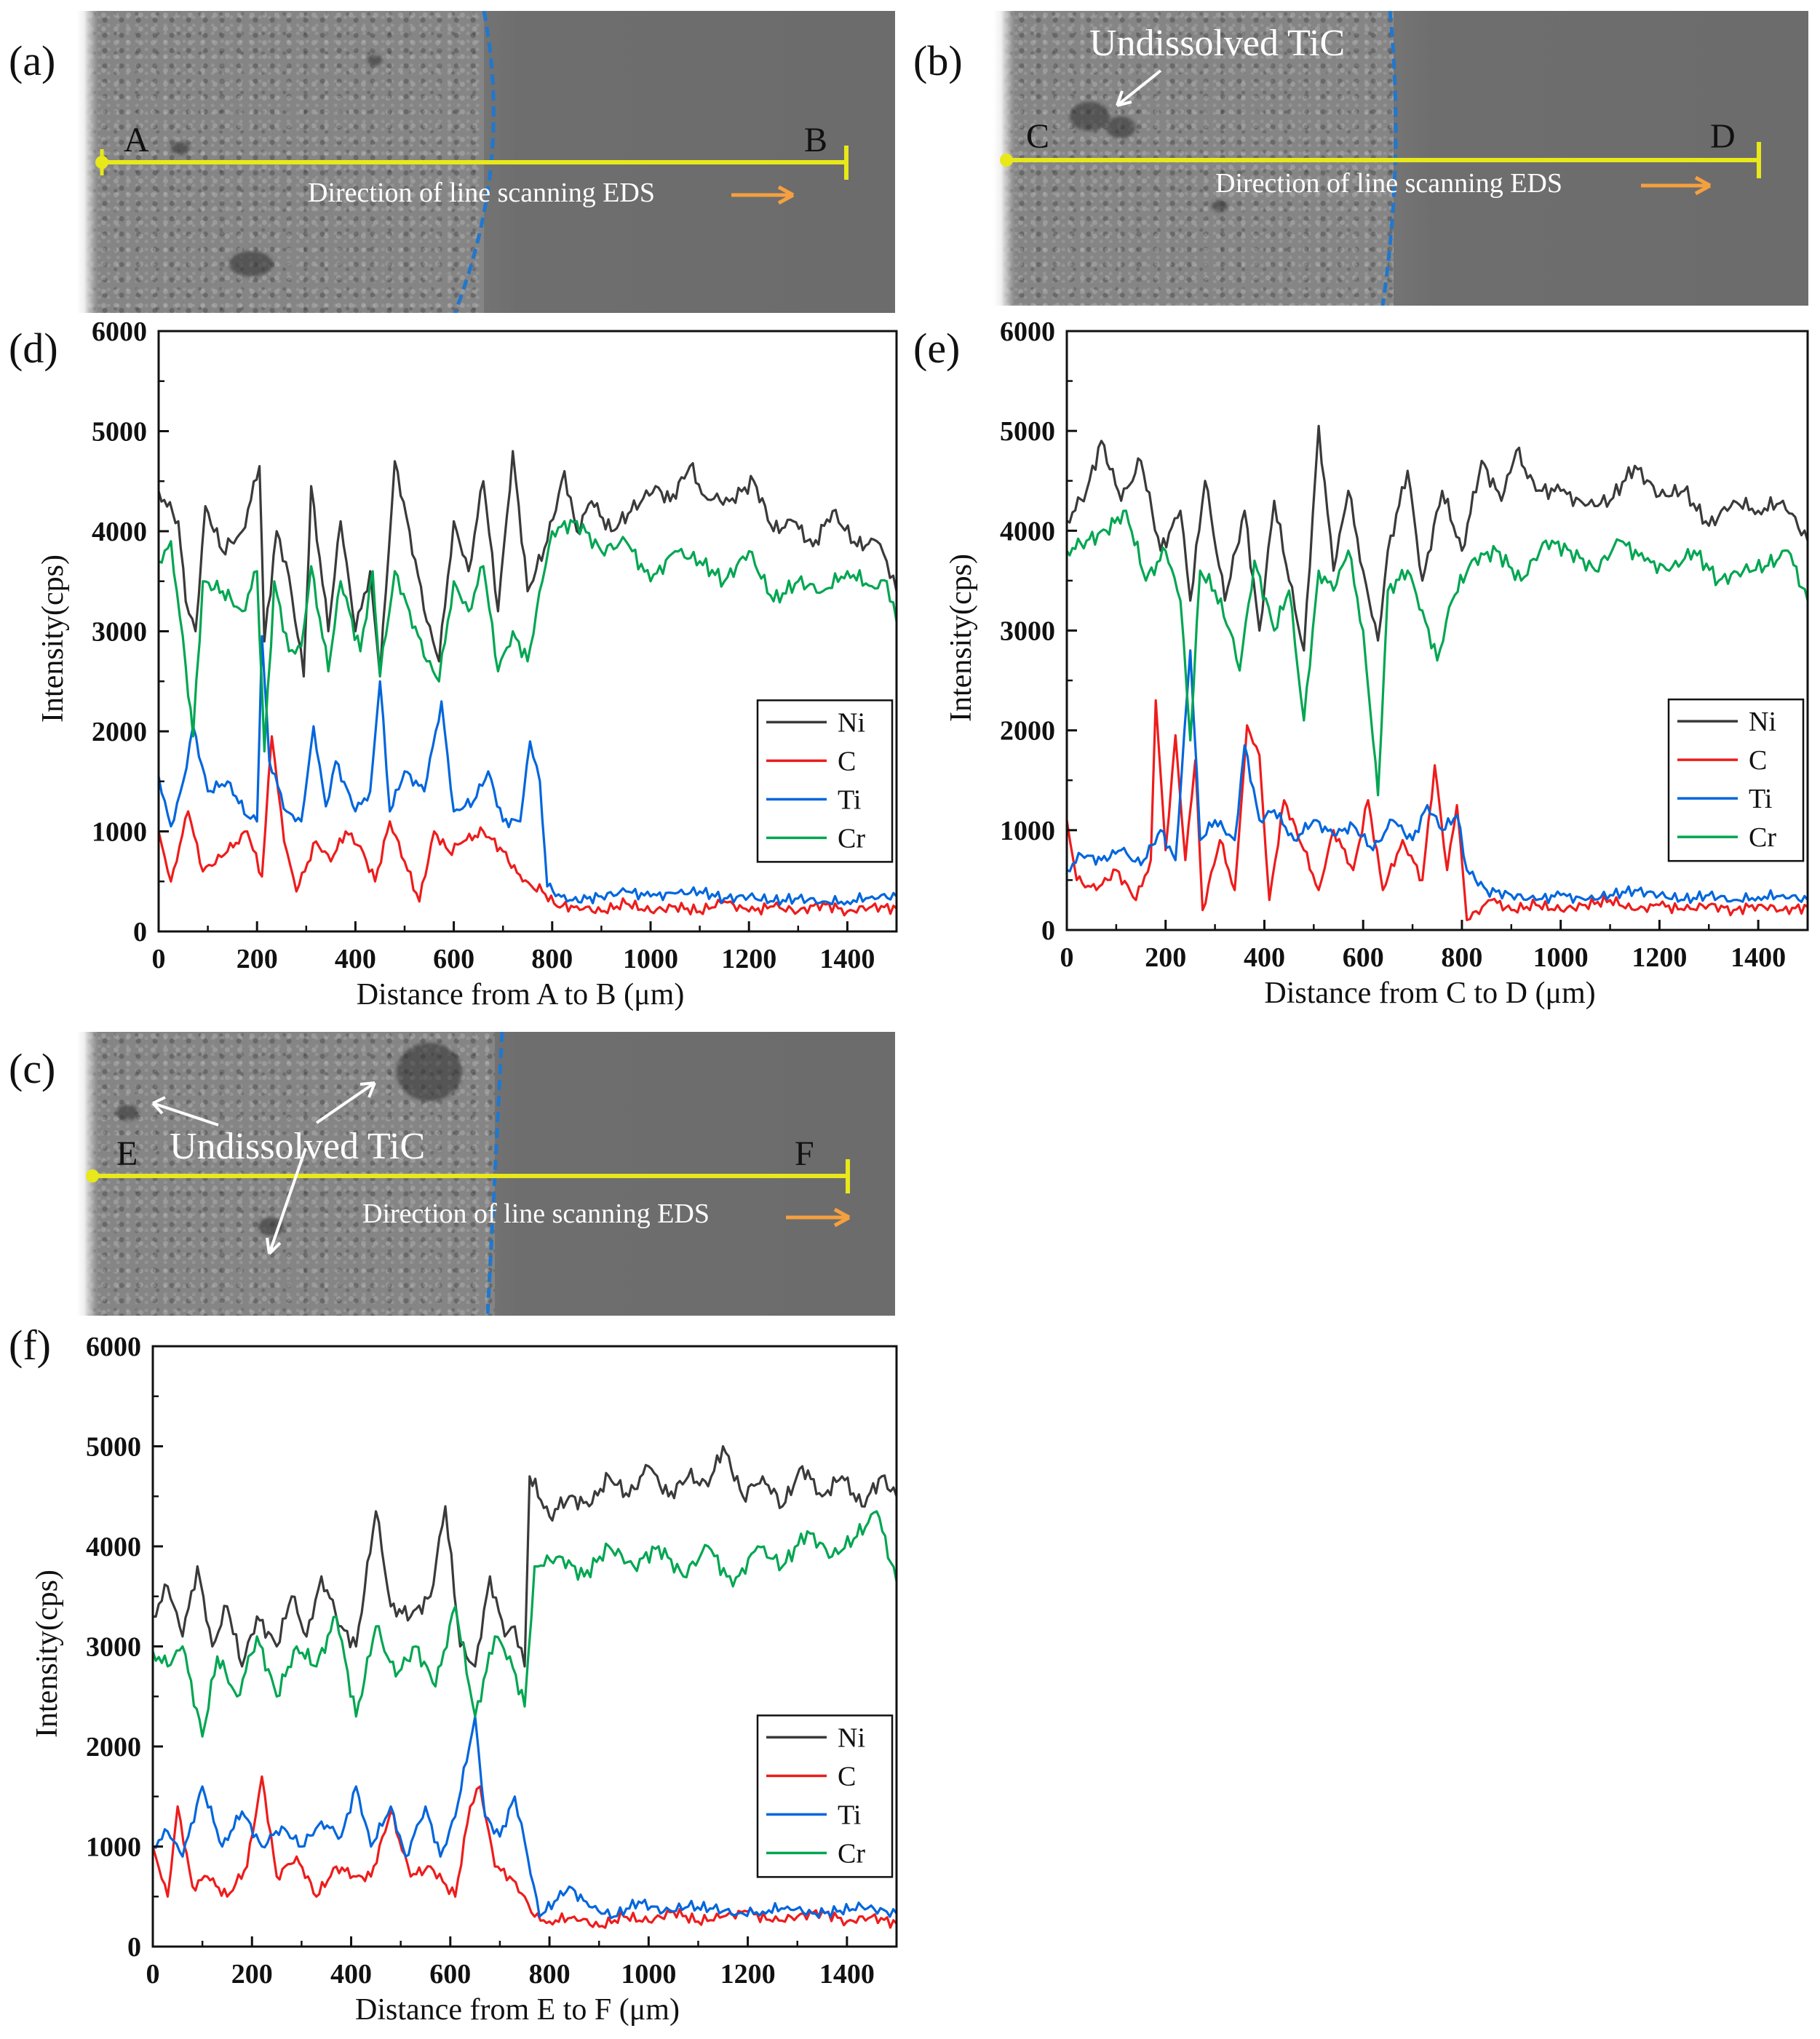  What do you see at coordinates (1038, 136) in the screenshot?
I see `point-label-start: C` at bounding box center [1038, 136].